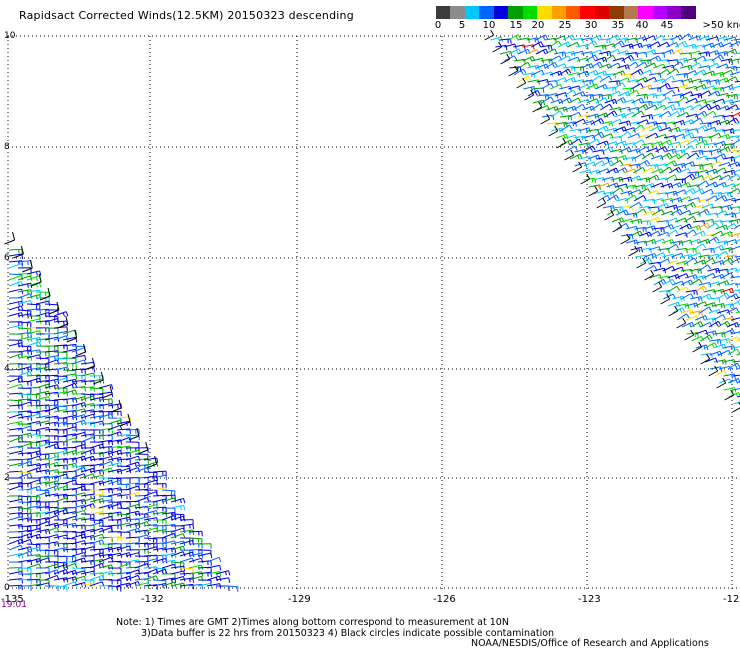 The image size is (740, 650). What do you see at coordinates (642, 25) in the screenshot?
I see `colorbar-tick-8: 40` at bounding box center [642, 25].